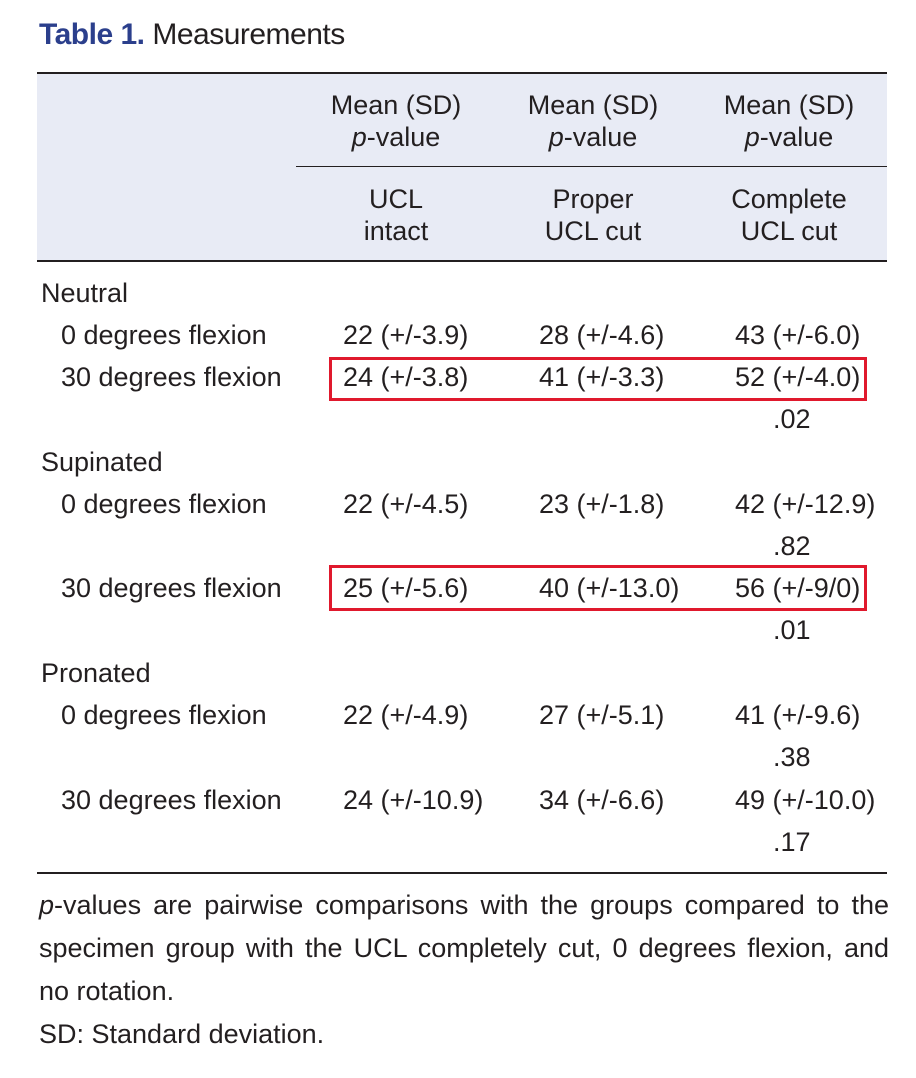 The width and height of the screenshot is (916, 1078). Describe the element at coordinates (406, 504) in the screenshot. I see `table-cell: 22 (+/-4.5)` at that location.